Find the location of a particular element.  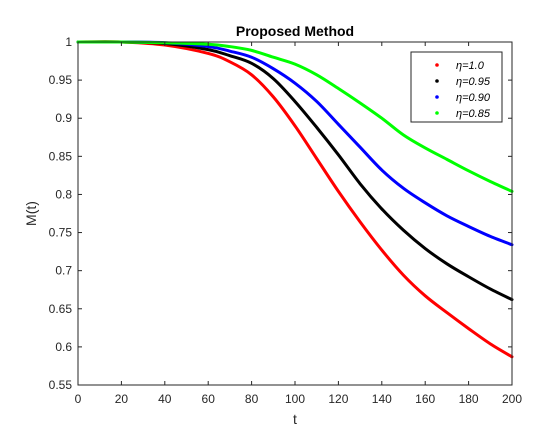

legend-label-1: η=1.0 is located at coordinates (470, 66).